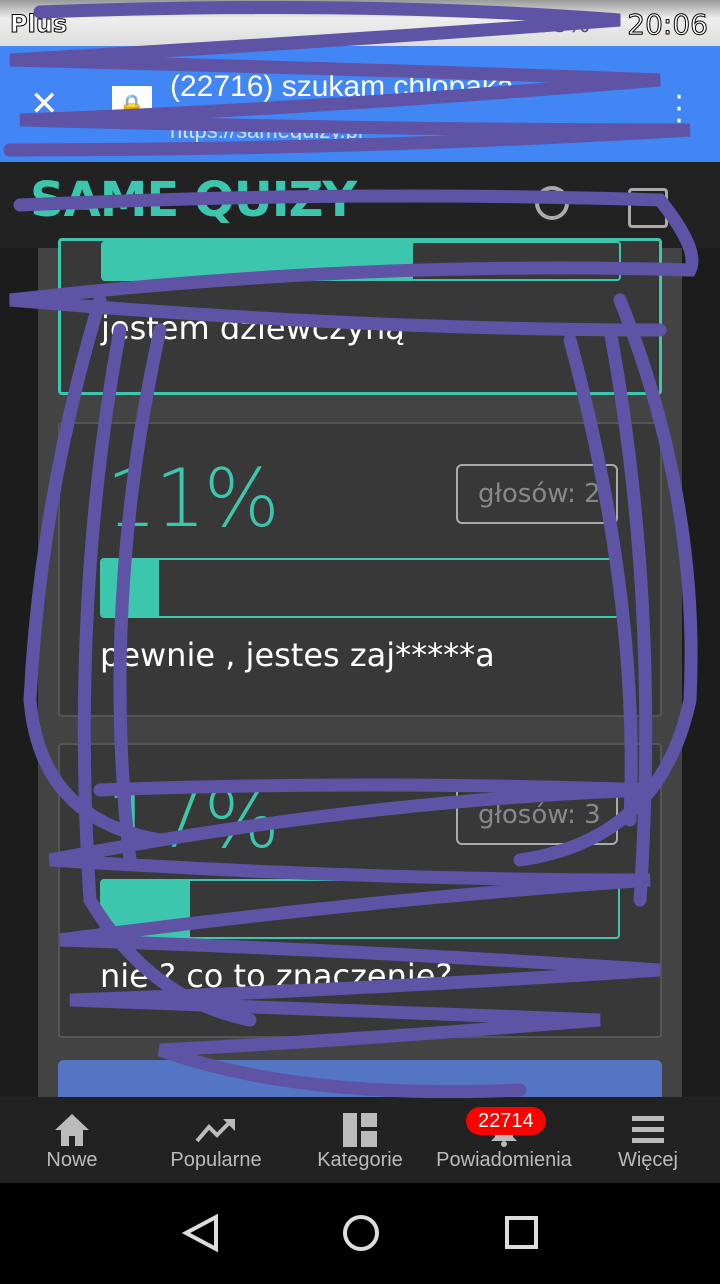  I want to click on answer-text: jestem dziewczyną, so click(253, 328).